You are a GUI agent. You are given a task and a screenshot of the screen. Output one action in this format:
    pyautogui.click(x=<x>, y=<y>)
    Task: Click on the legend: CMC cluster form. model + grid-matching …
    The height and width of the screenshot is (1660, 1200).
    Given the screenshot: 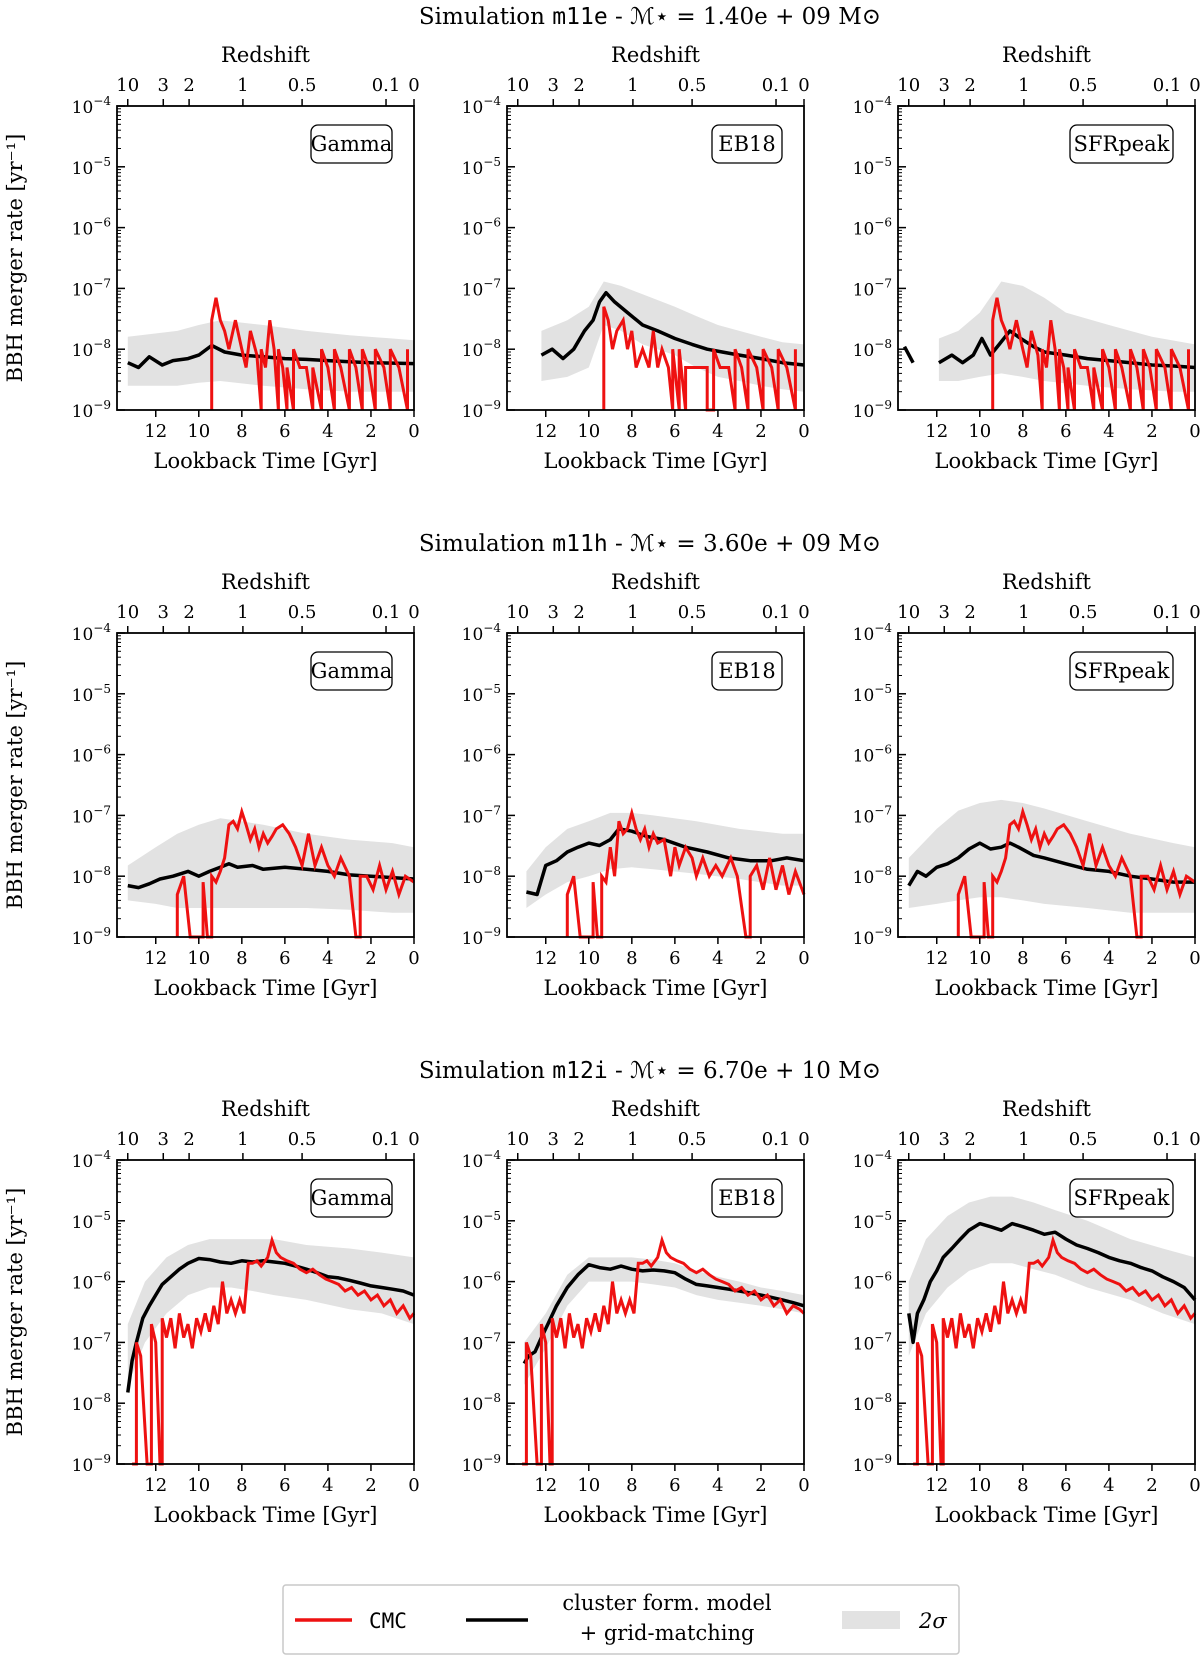 What is the action you would take?
    pyautogui.click(x=621, y=1619)
    